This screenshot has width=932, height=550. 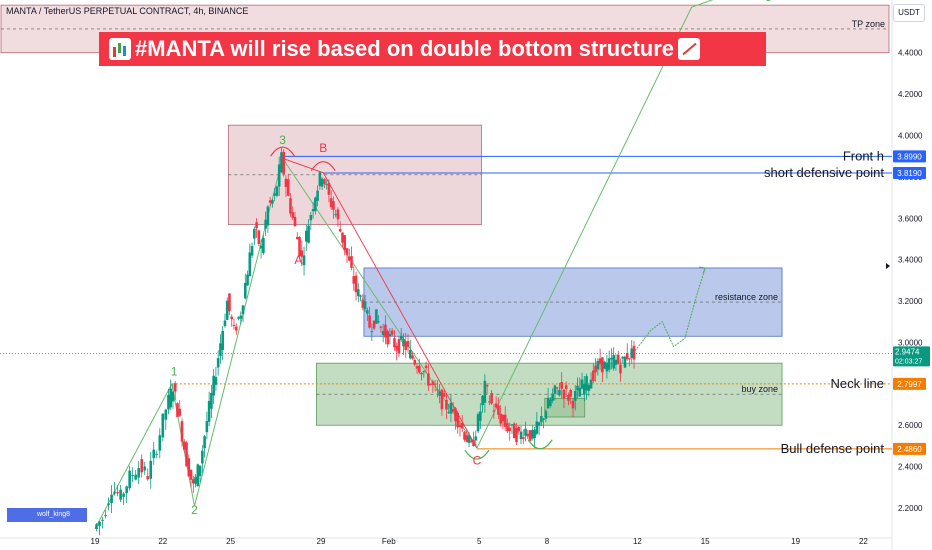 I want to click on x-tick-label: 15, so click(x=705, y=541).